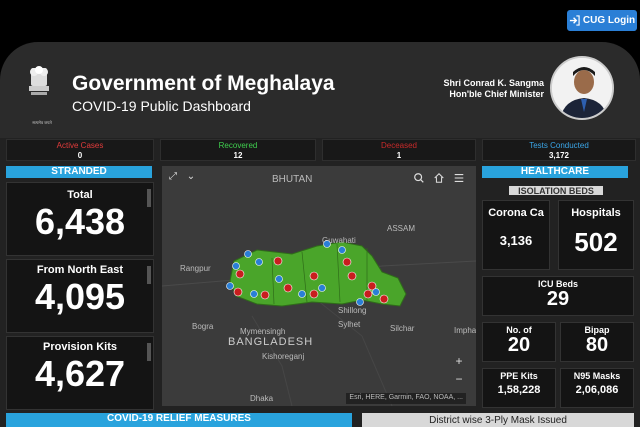 The image size is (640, 427). I want to click on no-of-card: No. of 20, so click(519, 342).